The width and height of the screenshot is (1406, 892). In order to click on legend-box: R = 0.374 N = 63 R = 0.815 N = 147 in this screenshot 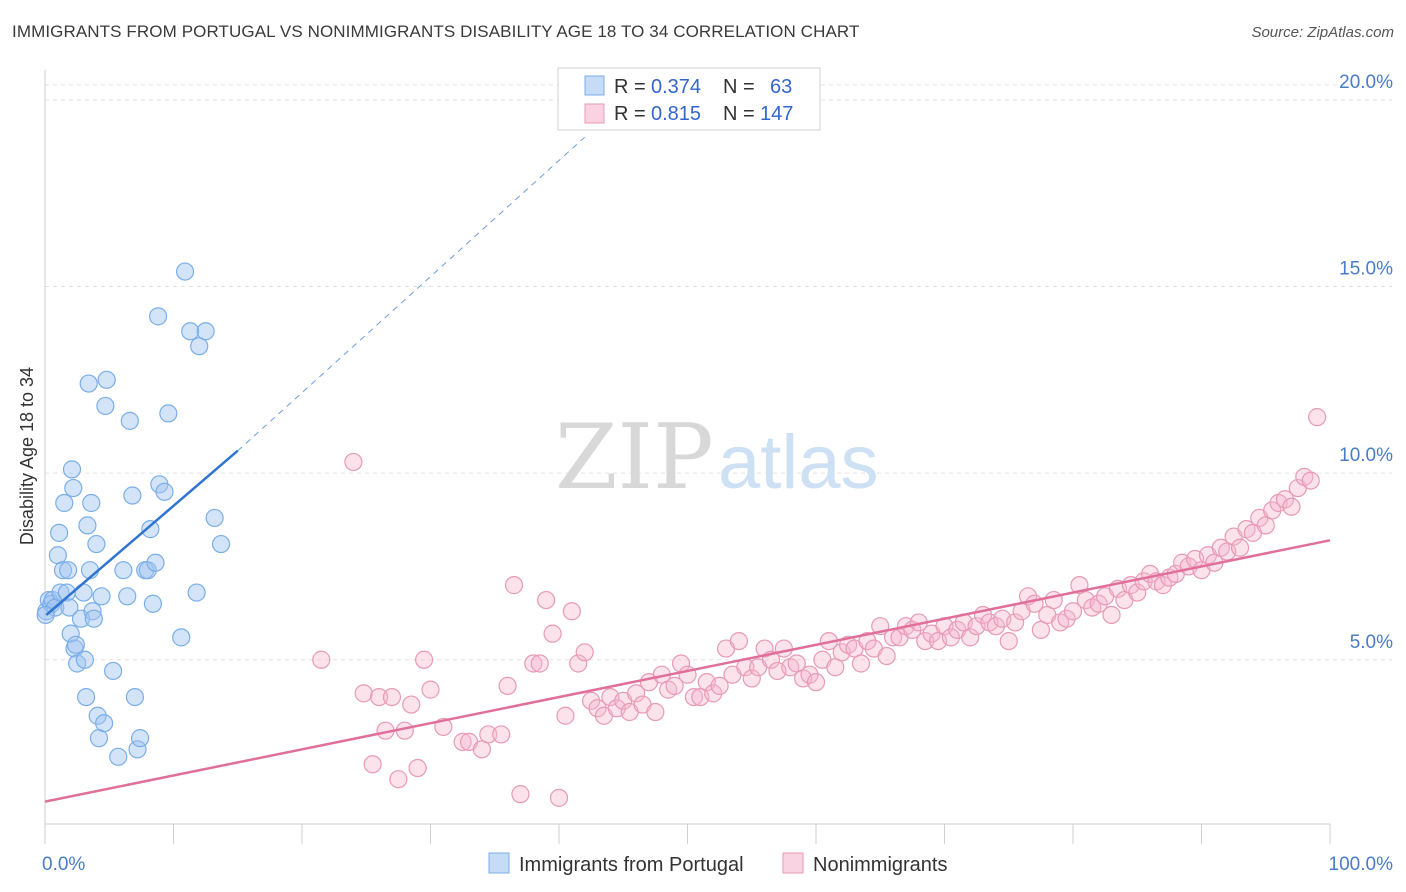, I will do `click(689, 99)`.